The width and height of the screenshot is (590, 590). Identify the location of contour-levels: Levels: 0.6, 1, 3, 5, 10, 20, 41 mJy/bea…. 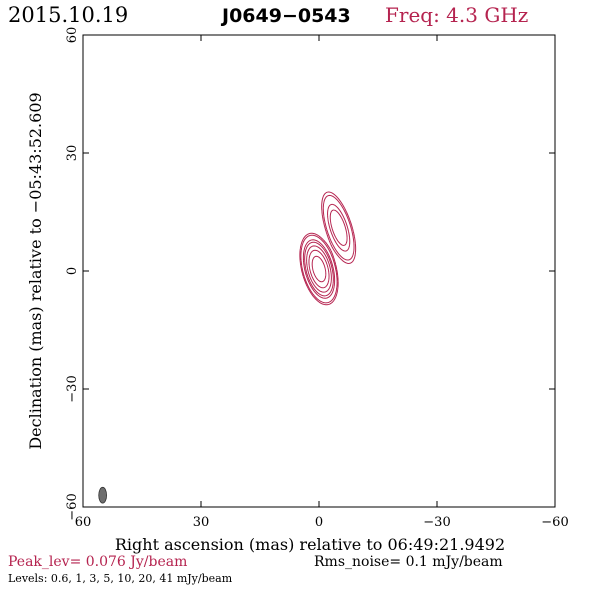
(120, 578).